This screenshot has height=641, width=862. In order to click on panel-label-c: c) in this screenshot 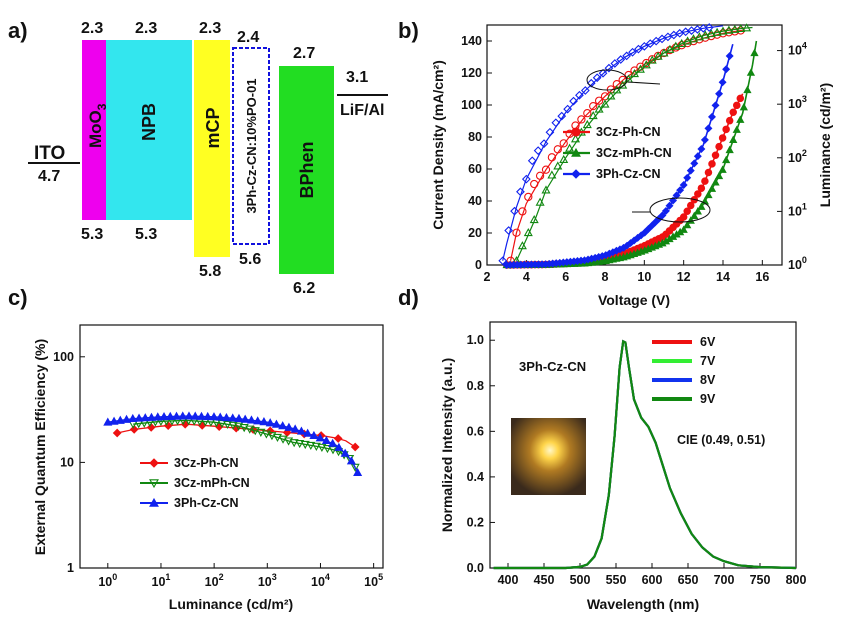, I will do `click(18, 297)`.